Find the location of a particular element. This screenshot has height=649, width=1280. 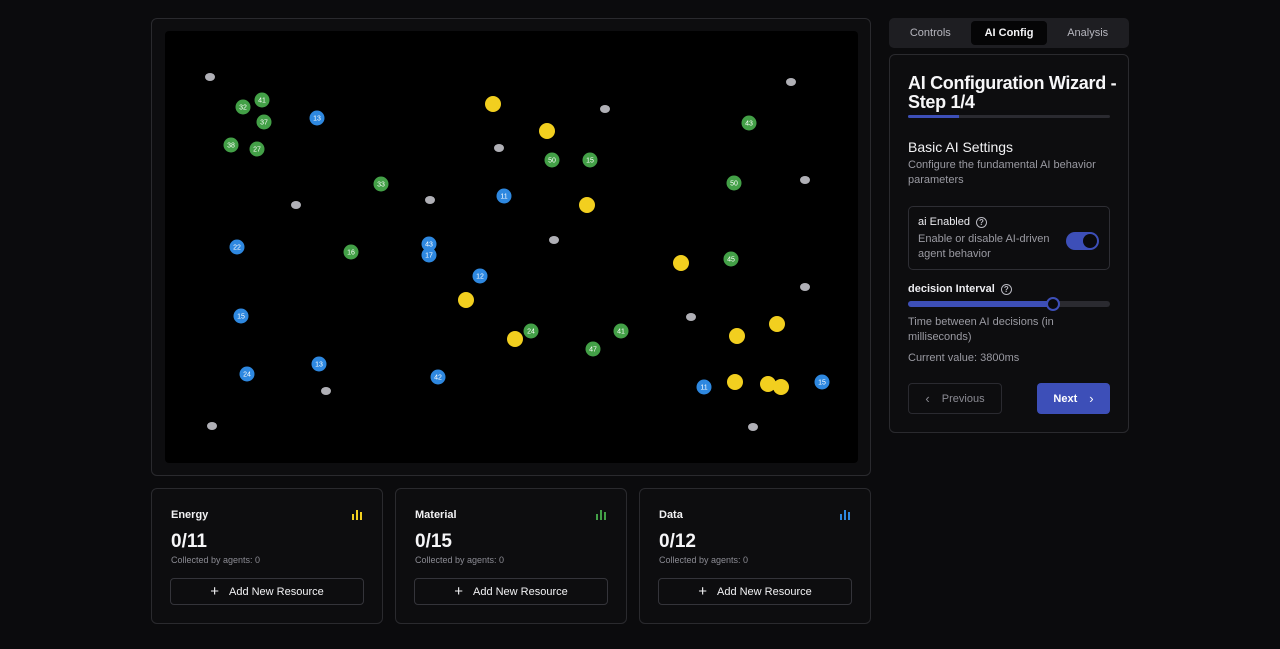

next-button: Next › is located at coordinates (1073, 398).